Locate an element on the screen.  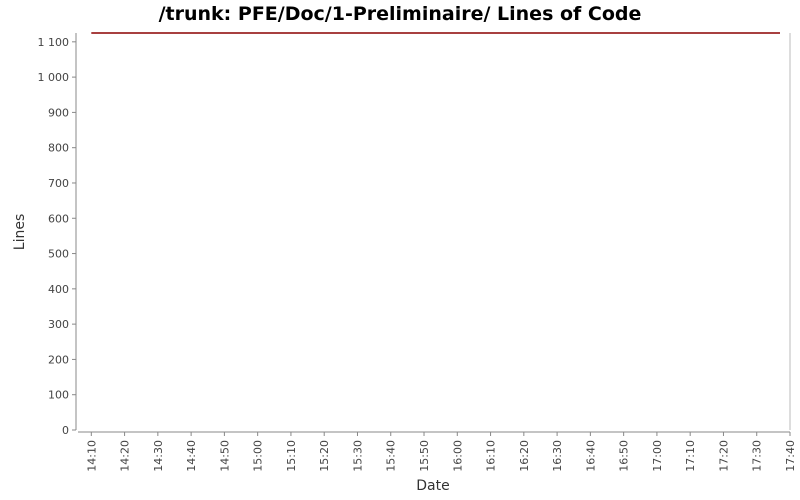
x-tick-label: 17:20 is located at coordinates (723, 456).